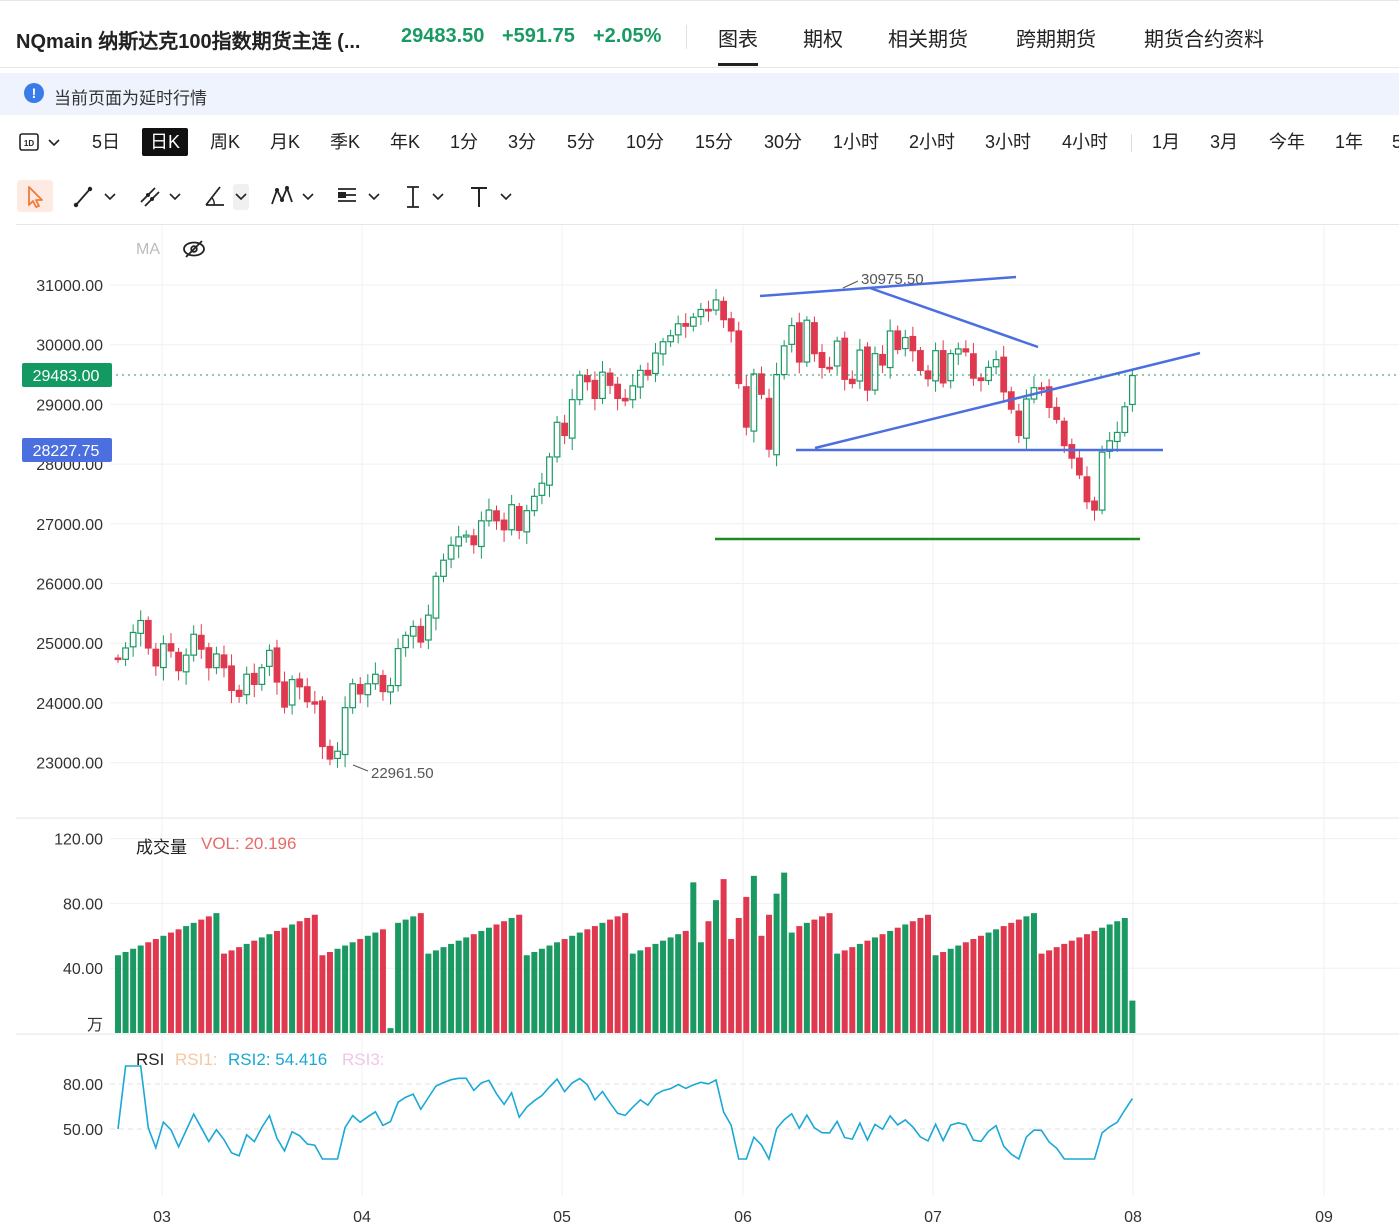 Image resolution: width=1399 pixels, height=1227 pixels. What do you see at coordinates (424, 196) in the screenshot?
I see `text-cursor-tool` at bounding box center [424, 196].